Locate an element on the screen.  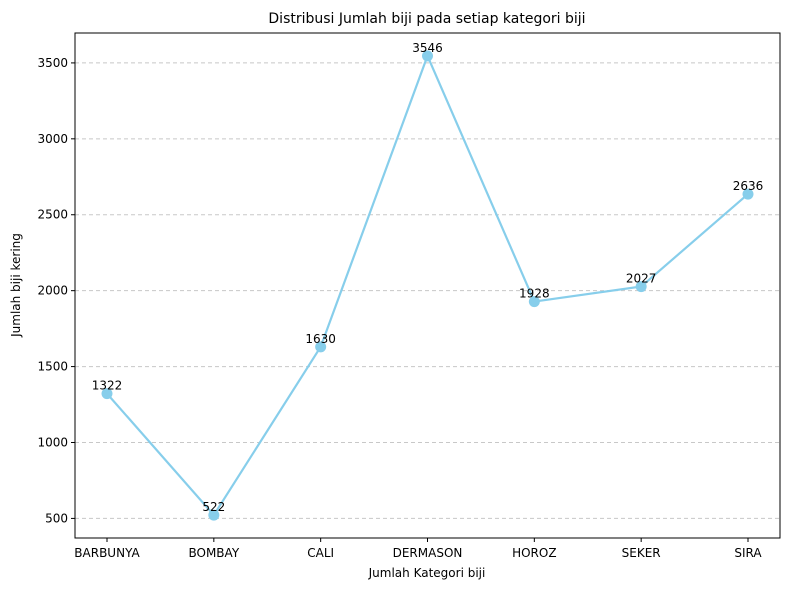
data-label: 1322 is located at coordinates (107, 386).